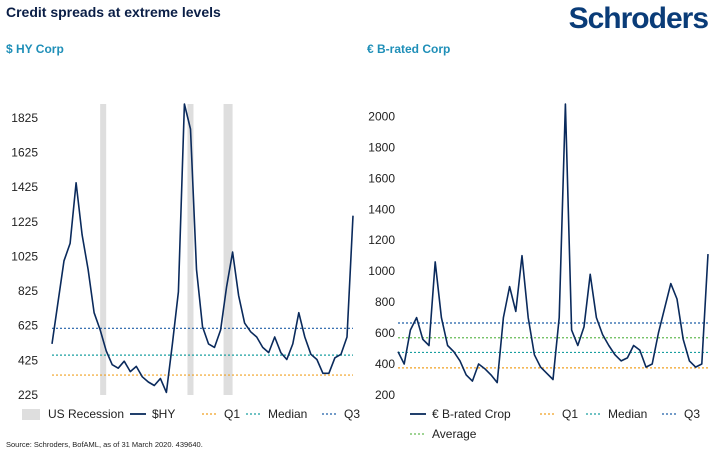 The image size is (716, 455). What do you see at coordinates (570, 414) in the screenshot?
I see `legend-label-1-1: Q1` at bounding box center [570, 414].